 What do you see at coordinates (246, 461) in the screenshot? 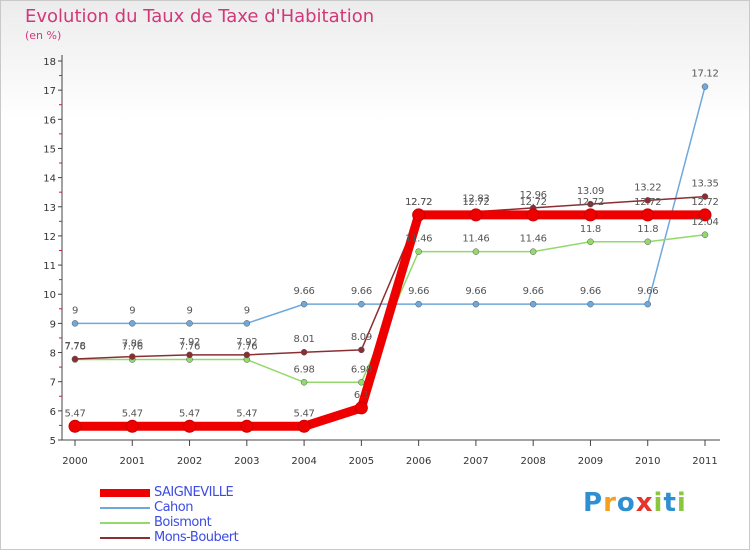
I see `x-tick-label: 2003` at bounding box center [246, 461].